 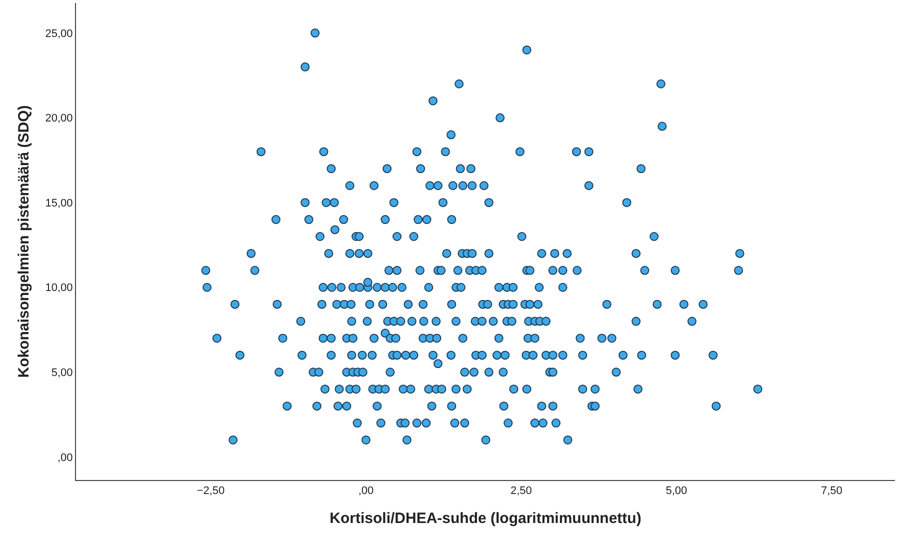 What do you see at coordinates (521, 491) in the screenshot?
I see `x-tick-label: 2,50` at bounding box center [521, 491].